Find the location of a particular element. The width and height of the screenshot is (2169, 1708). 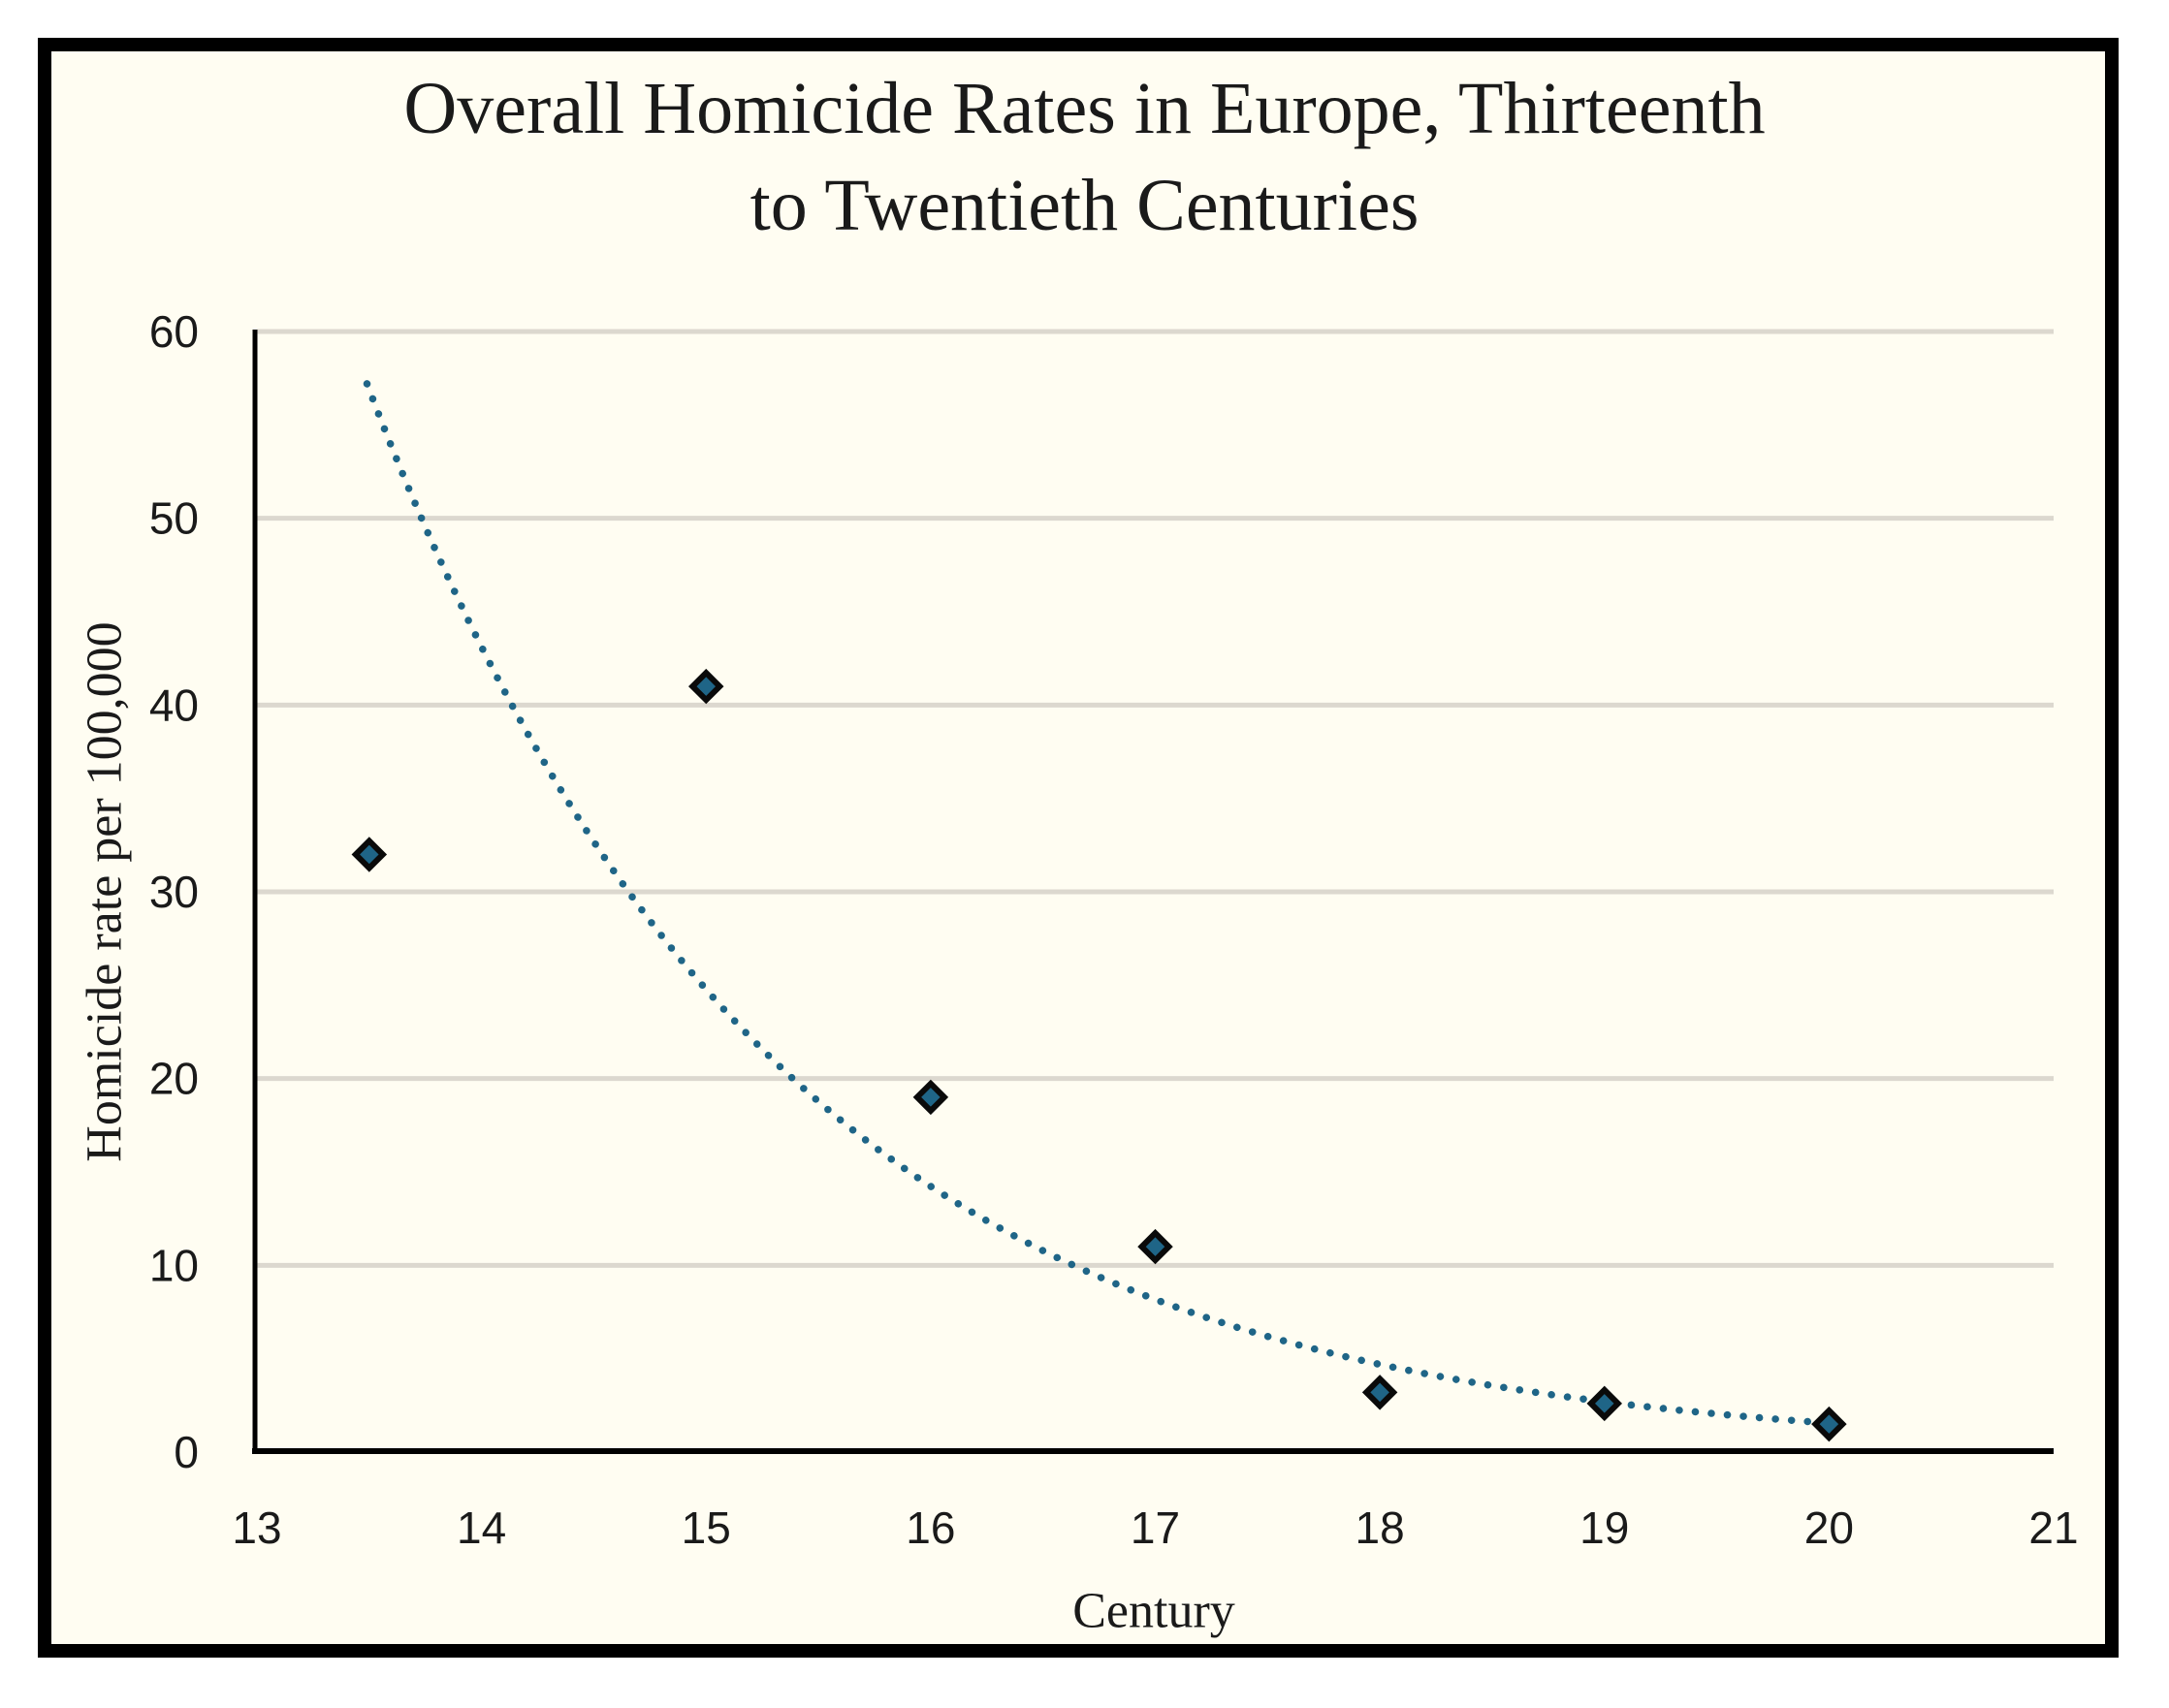

x-tick-label-13: 13 is located at coordinates (256, 1527).